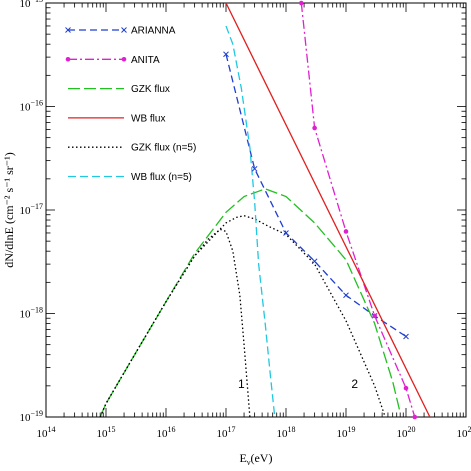 The height and width of the screenshot is (471, 471). What do you see at coordinates (106, 432) in the screenshot?
I see `x-tick-label: 1015` at bounding box center [106, 432].